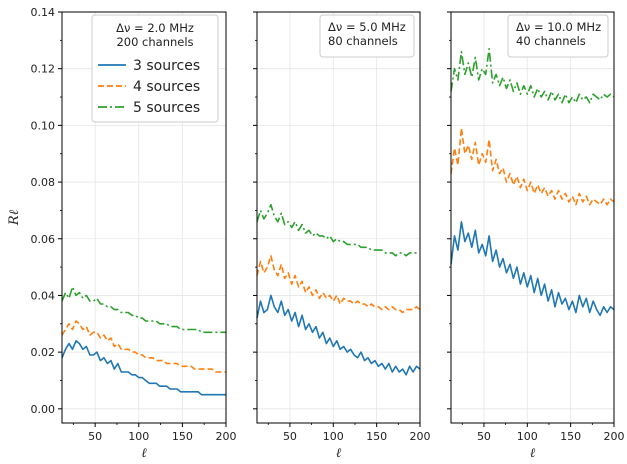 This screenshot has height=464, width=627. Describe the element at coordinates (155, 28) in the screenshot. I see `legend-info-line: Δν = 2.0 MHz` at that location.